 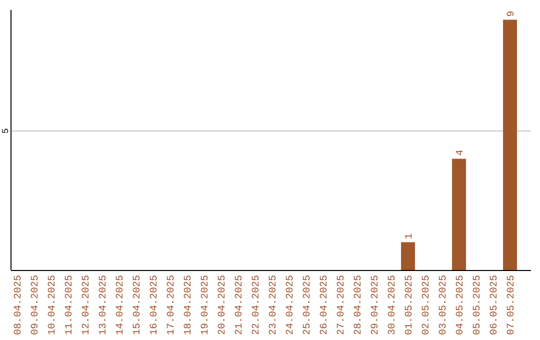 I want to click on x-tick-label: 20.04.2025, so click(x=223, y=305).